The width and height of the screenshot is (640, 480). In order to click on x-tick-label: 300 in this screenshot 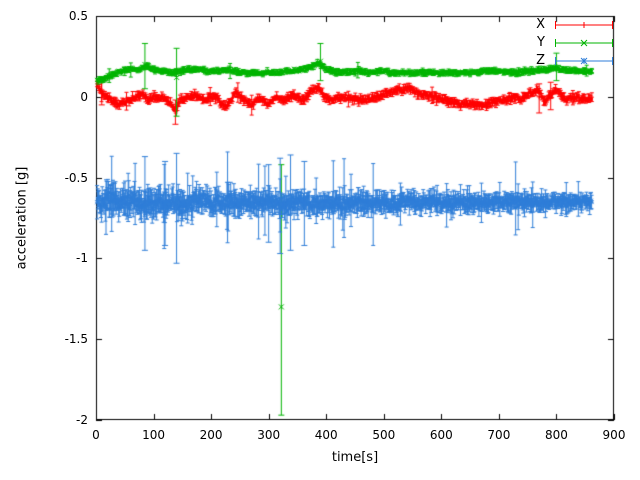, I will do `click(269, 435)`.